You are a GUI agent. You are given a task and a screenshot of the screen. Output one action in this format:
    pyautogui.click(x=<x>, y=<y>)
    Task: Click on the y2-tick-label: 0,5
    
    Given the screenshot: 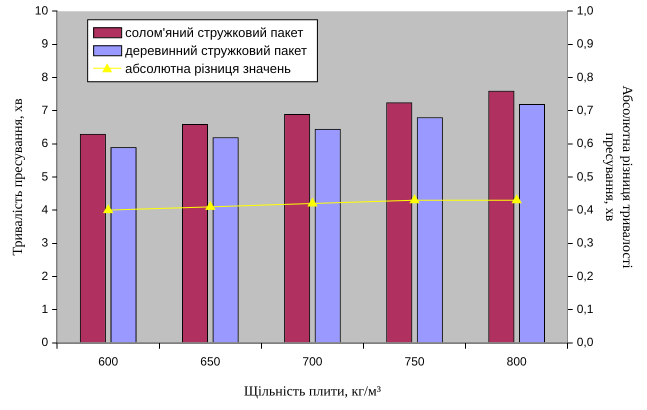 What is the action you would take?
    pyautogui.click(x=585, y=176)
    